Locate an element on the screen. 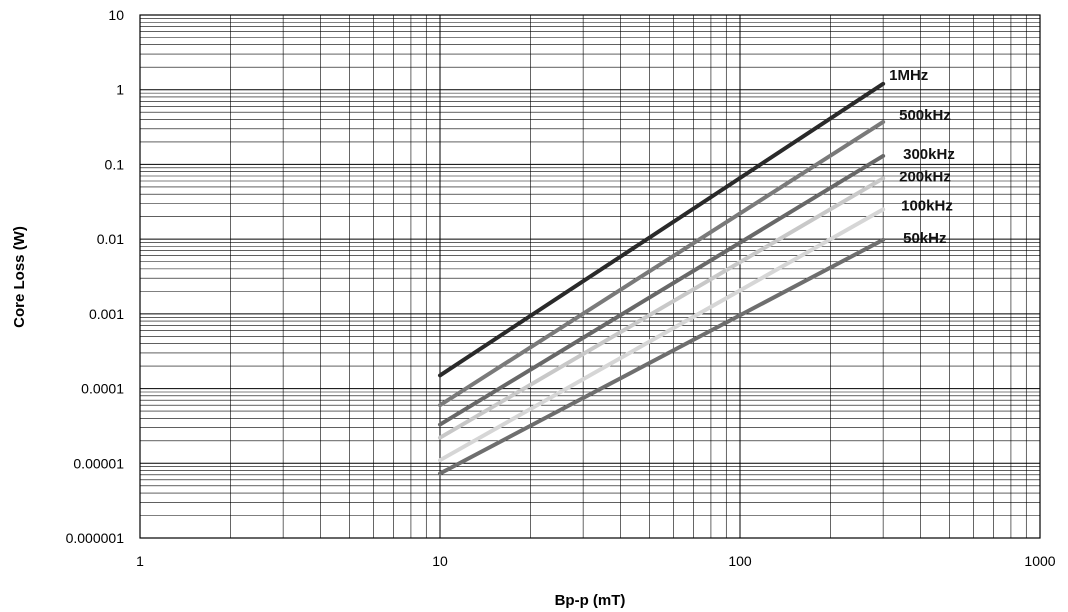 The width and height of the screenshot is (1068, 612). x-axis-title: Bp-p (mT) is located at coordinates (590, 600).